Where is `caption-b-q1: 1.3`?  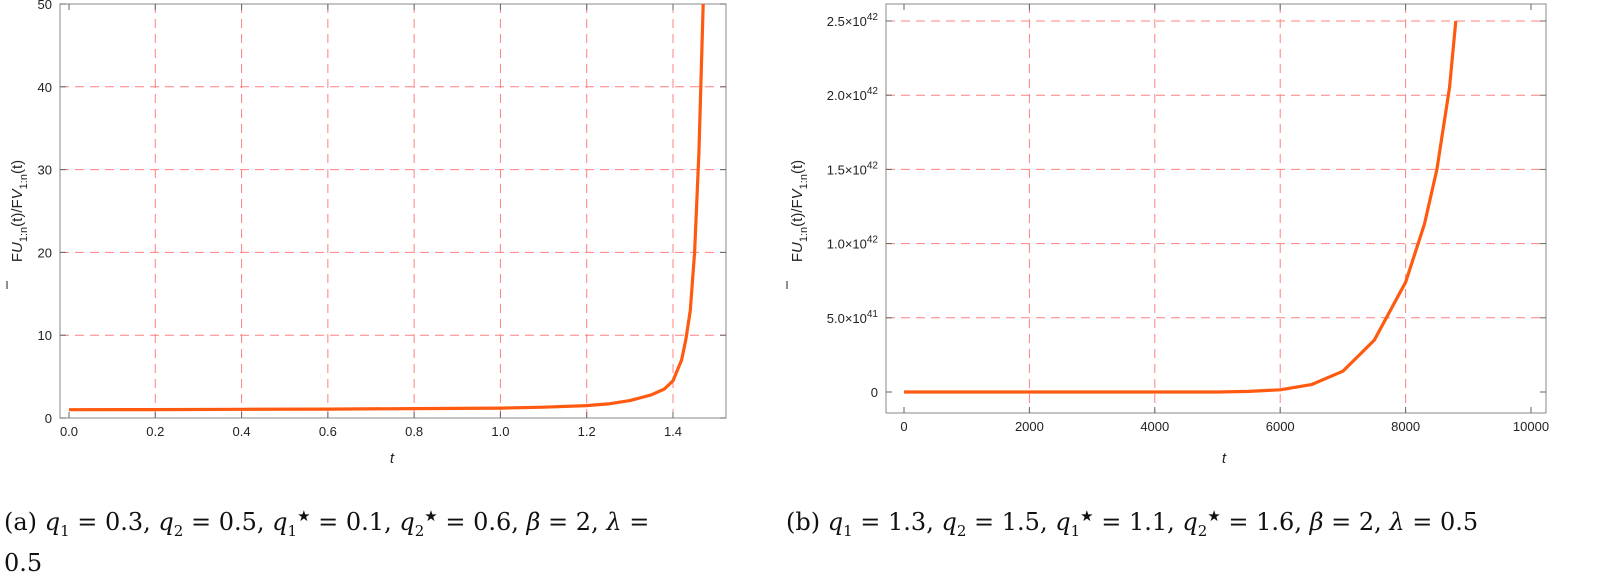
caption-b-q1: 1.3 is located at coordinates (907, 522).